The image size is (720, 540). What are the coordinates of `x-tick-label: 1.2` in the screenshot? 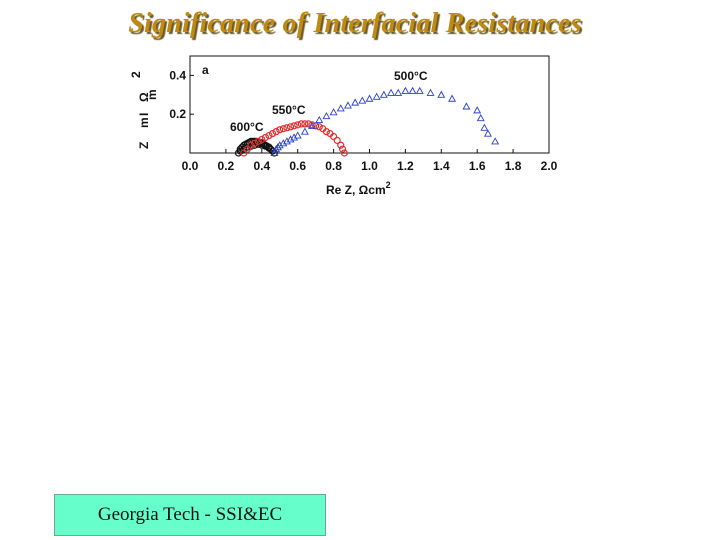 It's located at (405, 166).